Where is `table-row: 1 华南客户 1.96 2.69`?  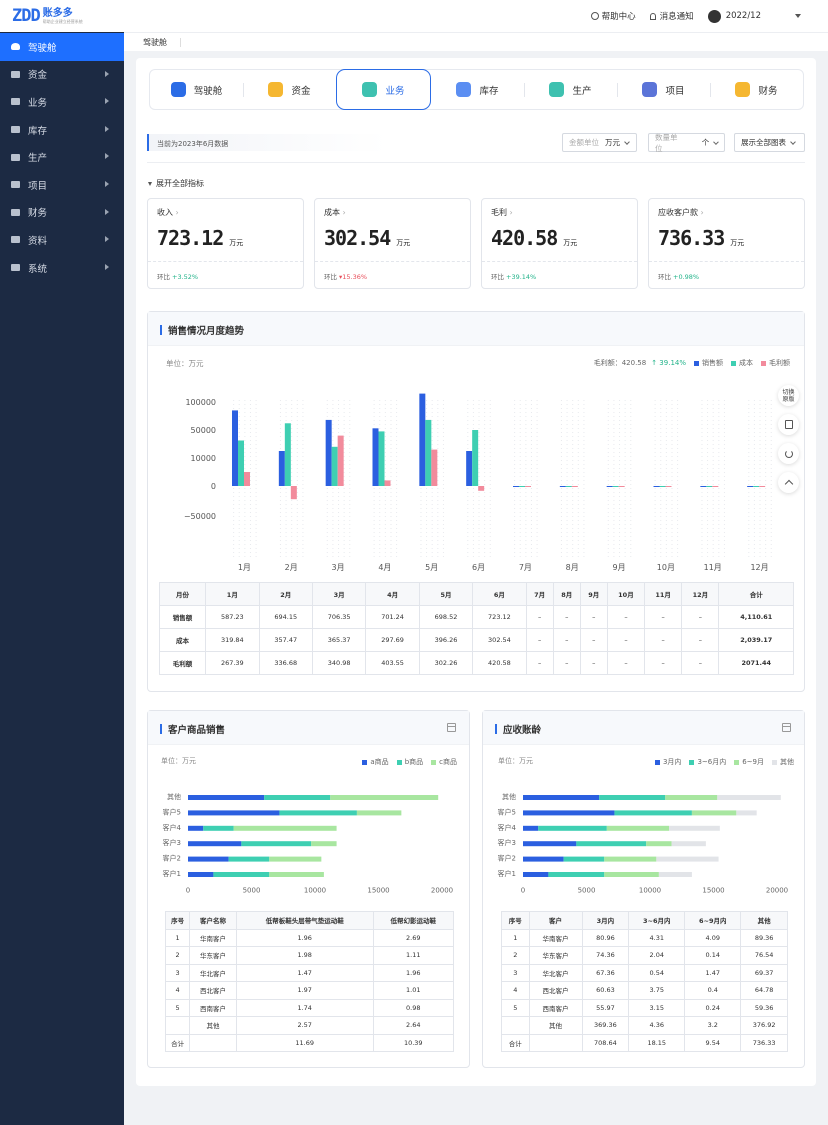 table-row: 1 华南客户 1.96 2.69 is located at coordinates (309, 937).